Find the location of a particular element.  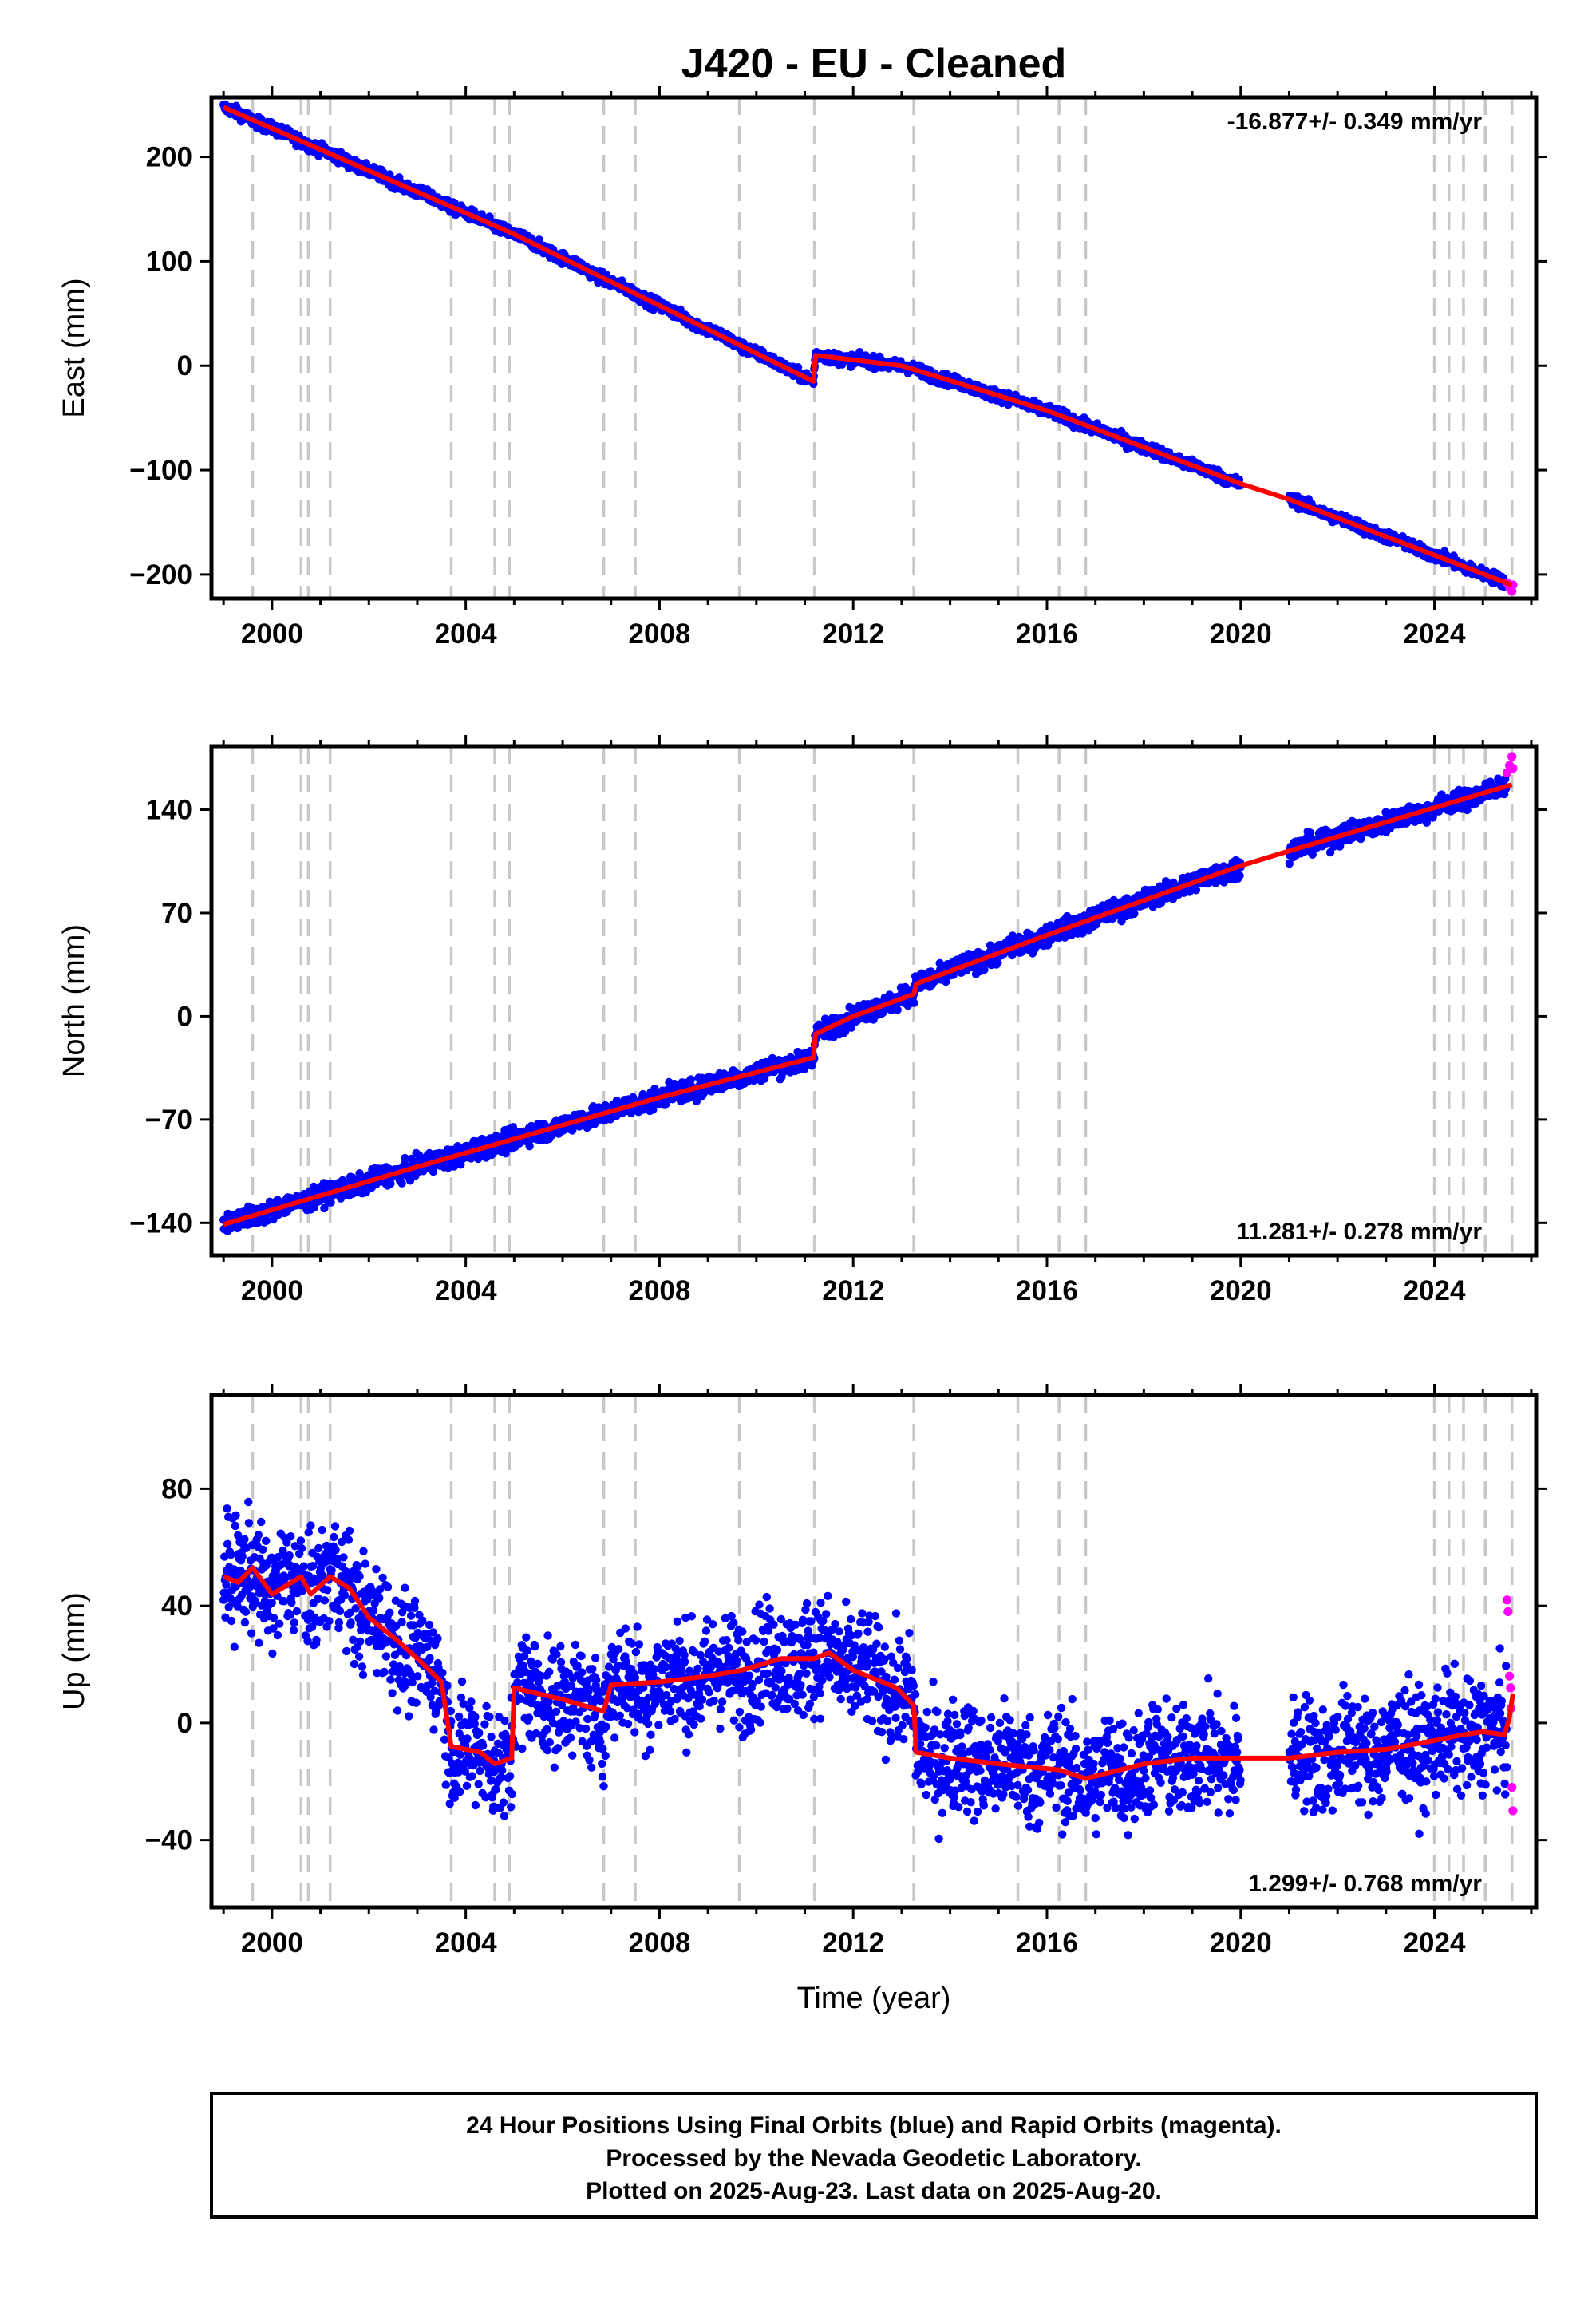

x-tick-label: 2008 is located at coordinates (659, 634).